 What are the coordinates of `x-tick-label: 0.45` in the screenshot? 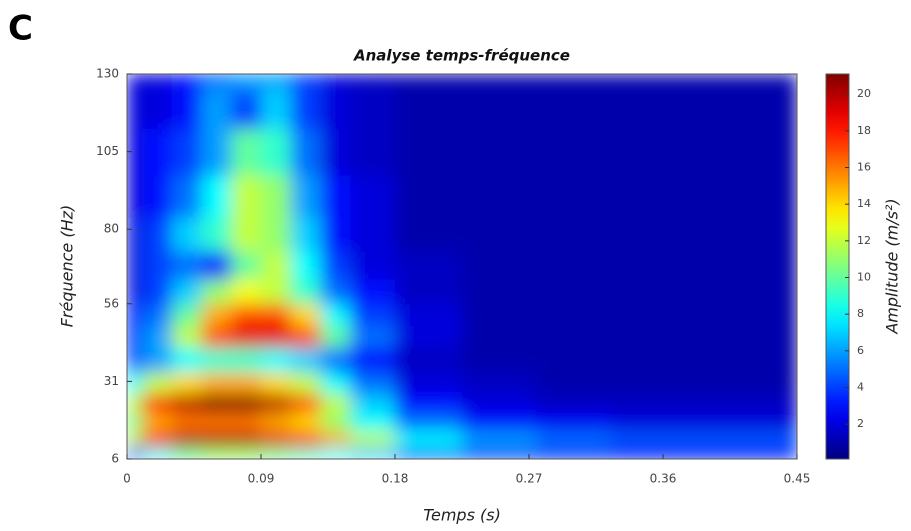 It's located at (797, 479).